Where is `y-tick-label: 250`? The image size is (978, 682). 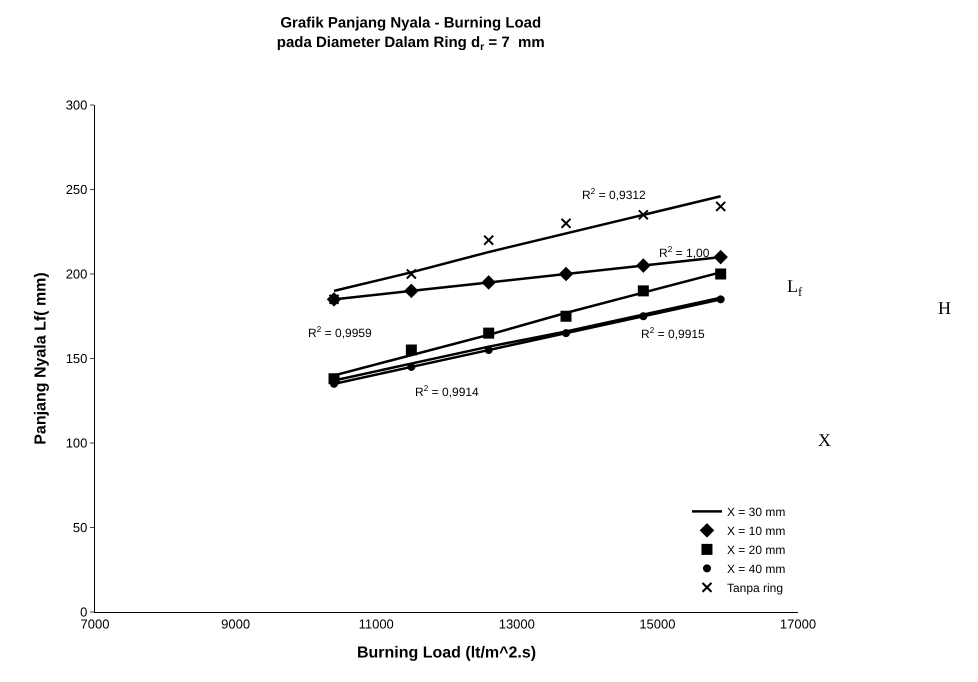 y-tick-label: 250 is located at coordinates (77, 190).